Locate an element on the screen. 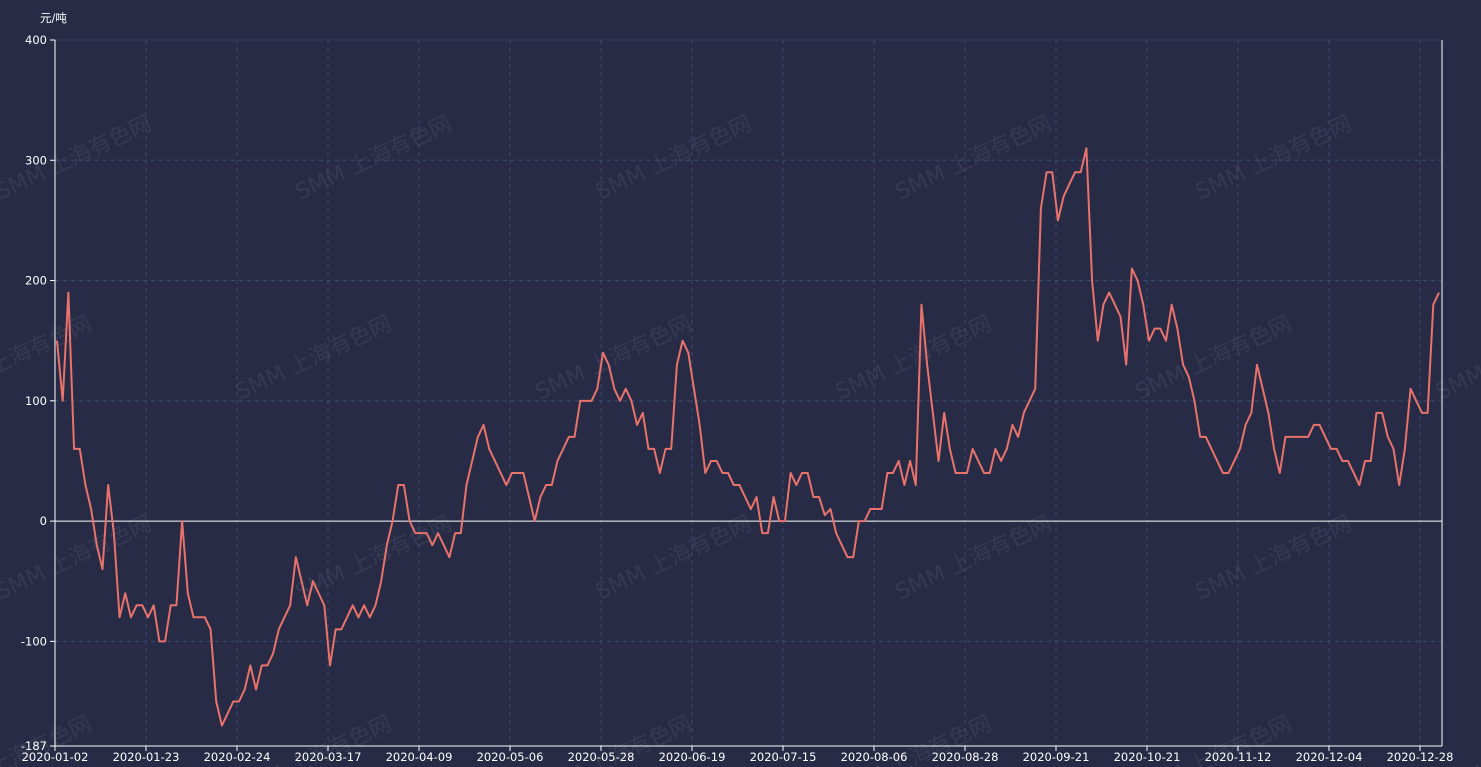  x-tick-label: 2020-11-12 is located at coordinates (1238, 757).